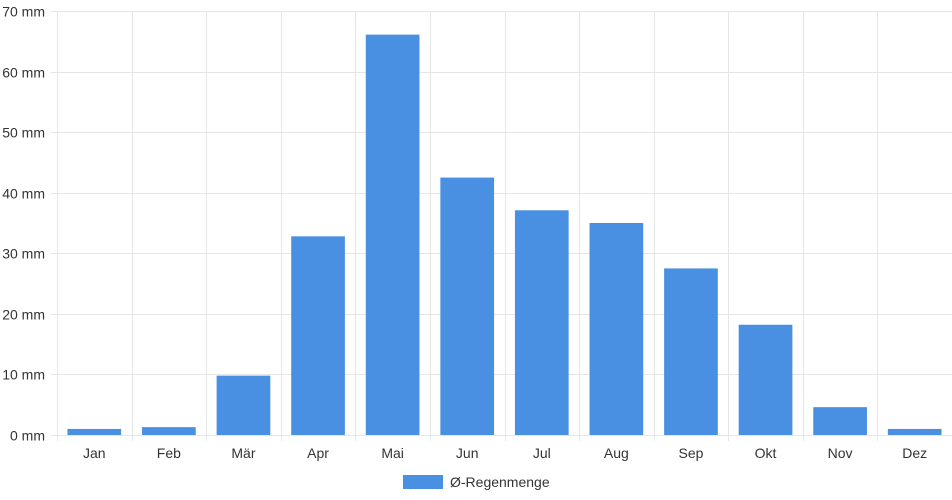 The width and height of the screenshot is (952, 500). I want to click on x-tick-label: Aug, so click(616, 453).